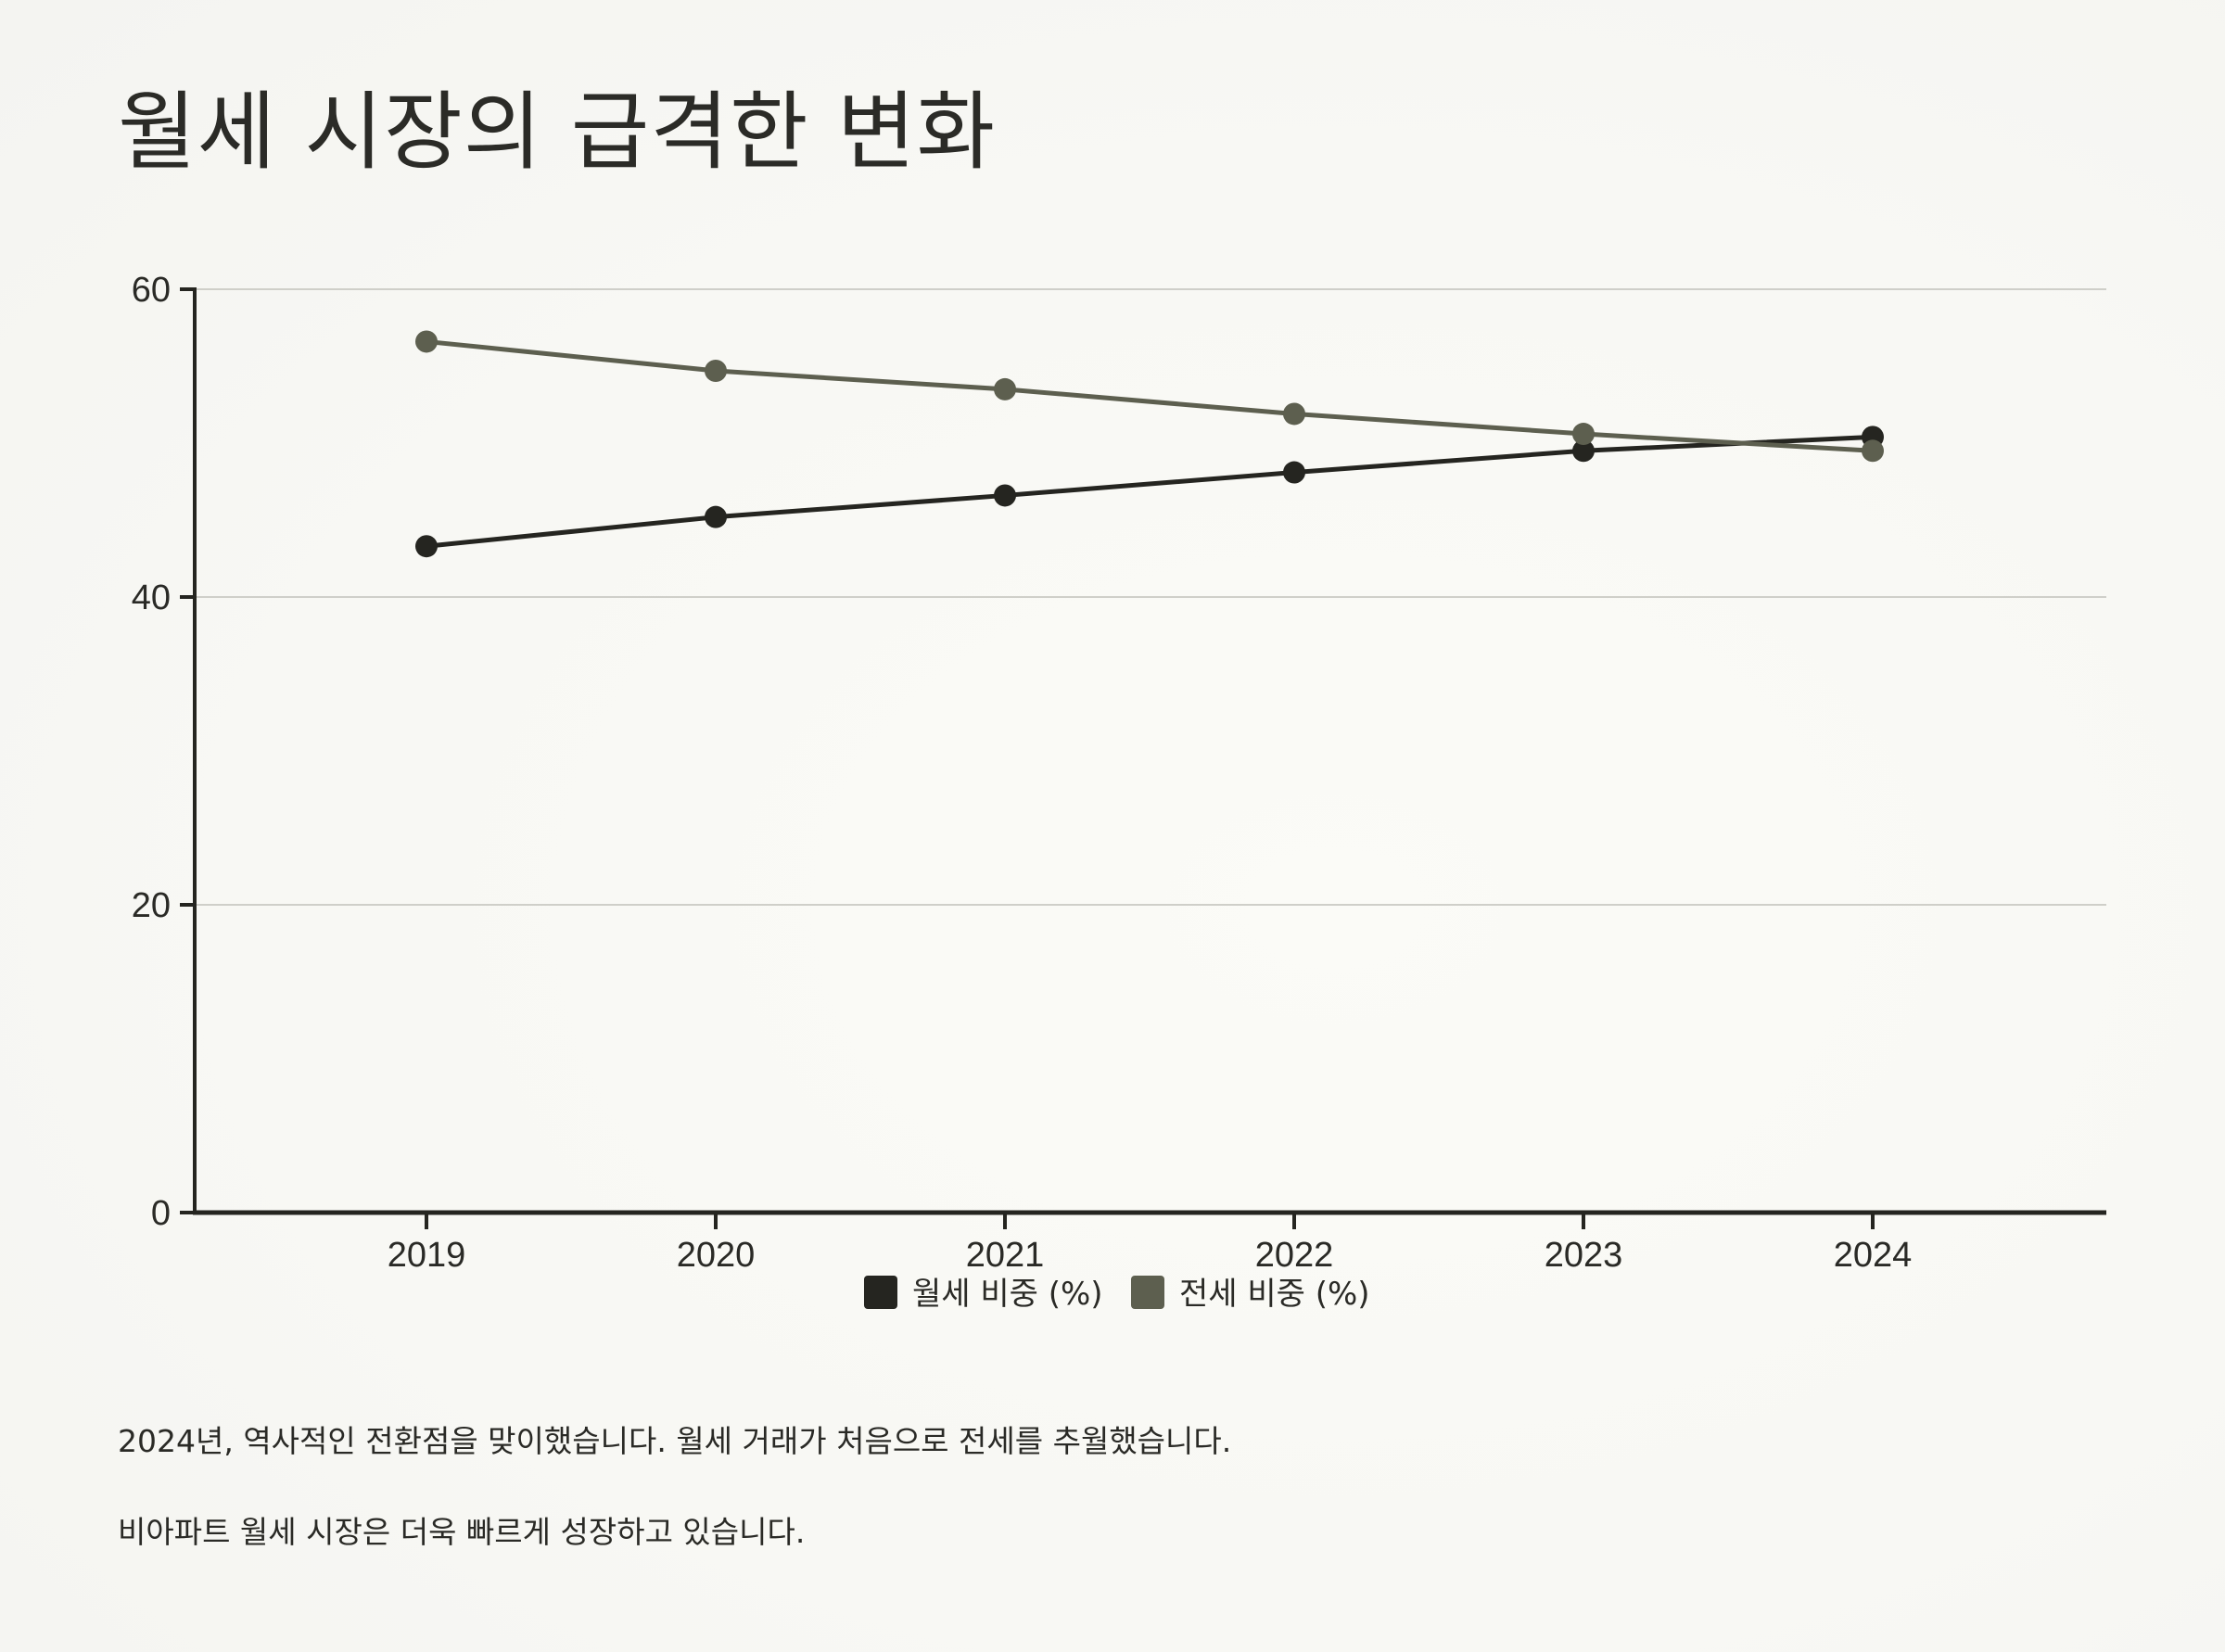 This screenshot has height=1652, width=2225. Describe the element at coordinates (1294, 1255) in the screenshot. I see `x-tick-label: 2022` at that location.